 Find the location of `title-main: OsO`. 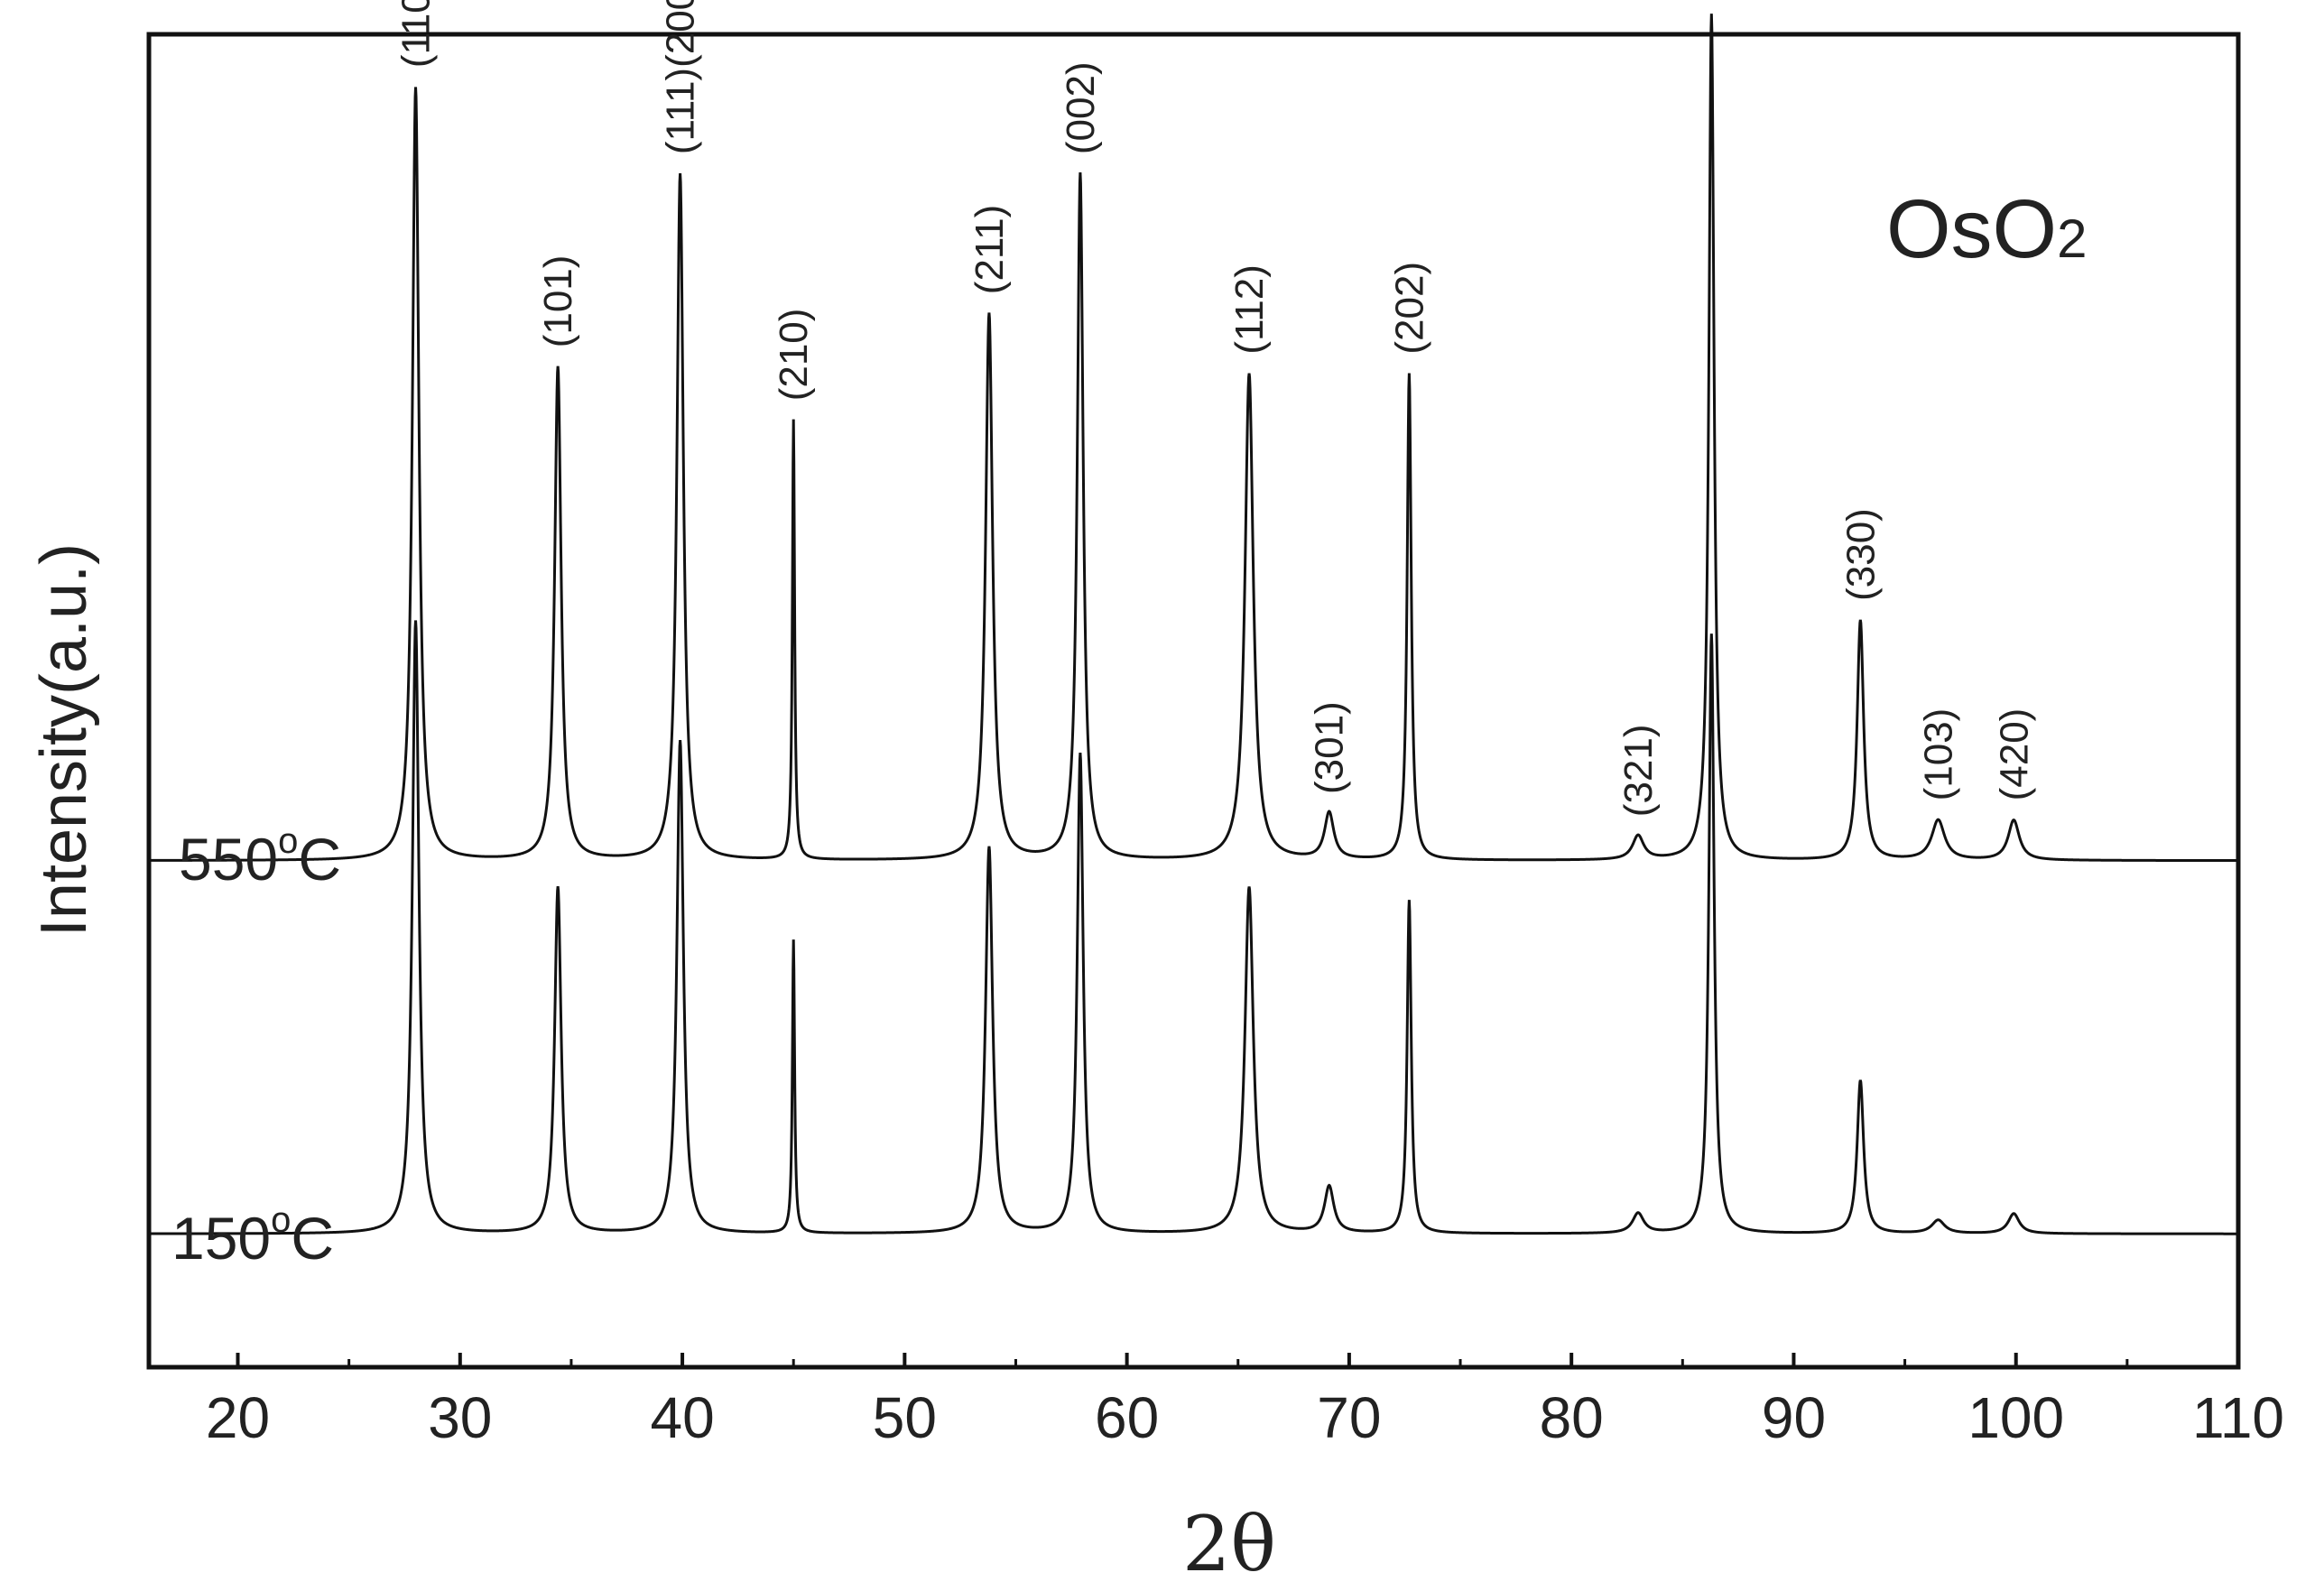

title-main: OsO is located at coordinates (1972, 229).